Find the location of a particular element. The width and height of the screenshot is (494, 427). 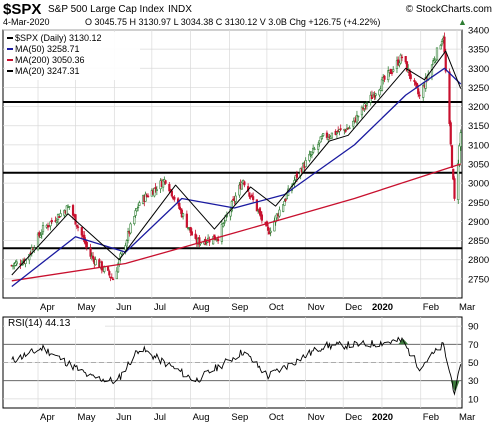

rsi-tick-label: 10 is located at coordinates (473, 399).